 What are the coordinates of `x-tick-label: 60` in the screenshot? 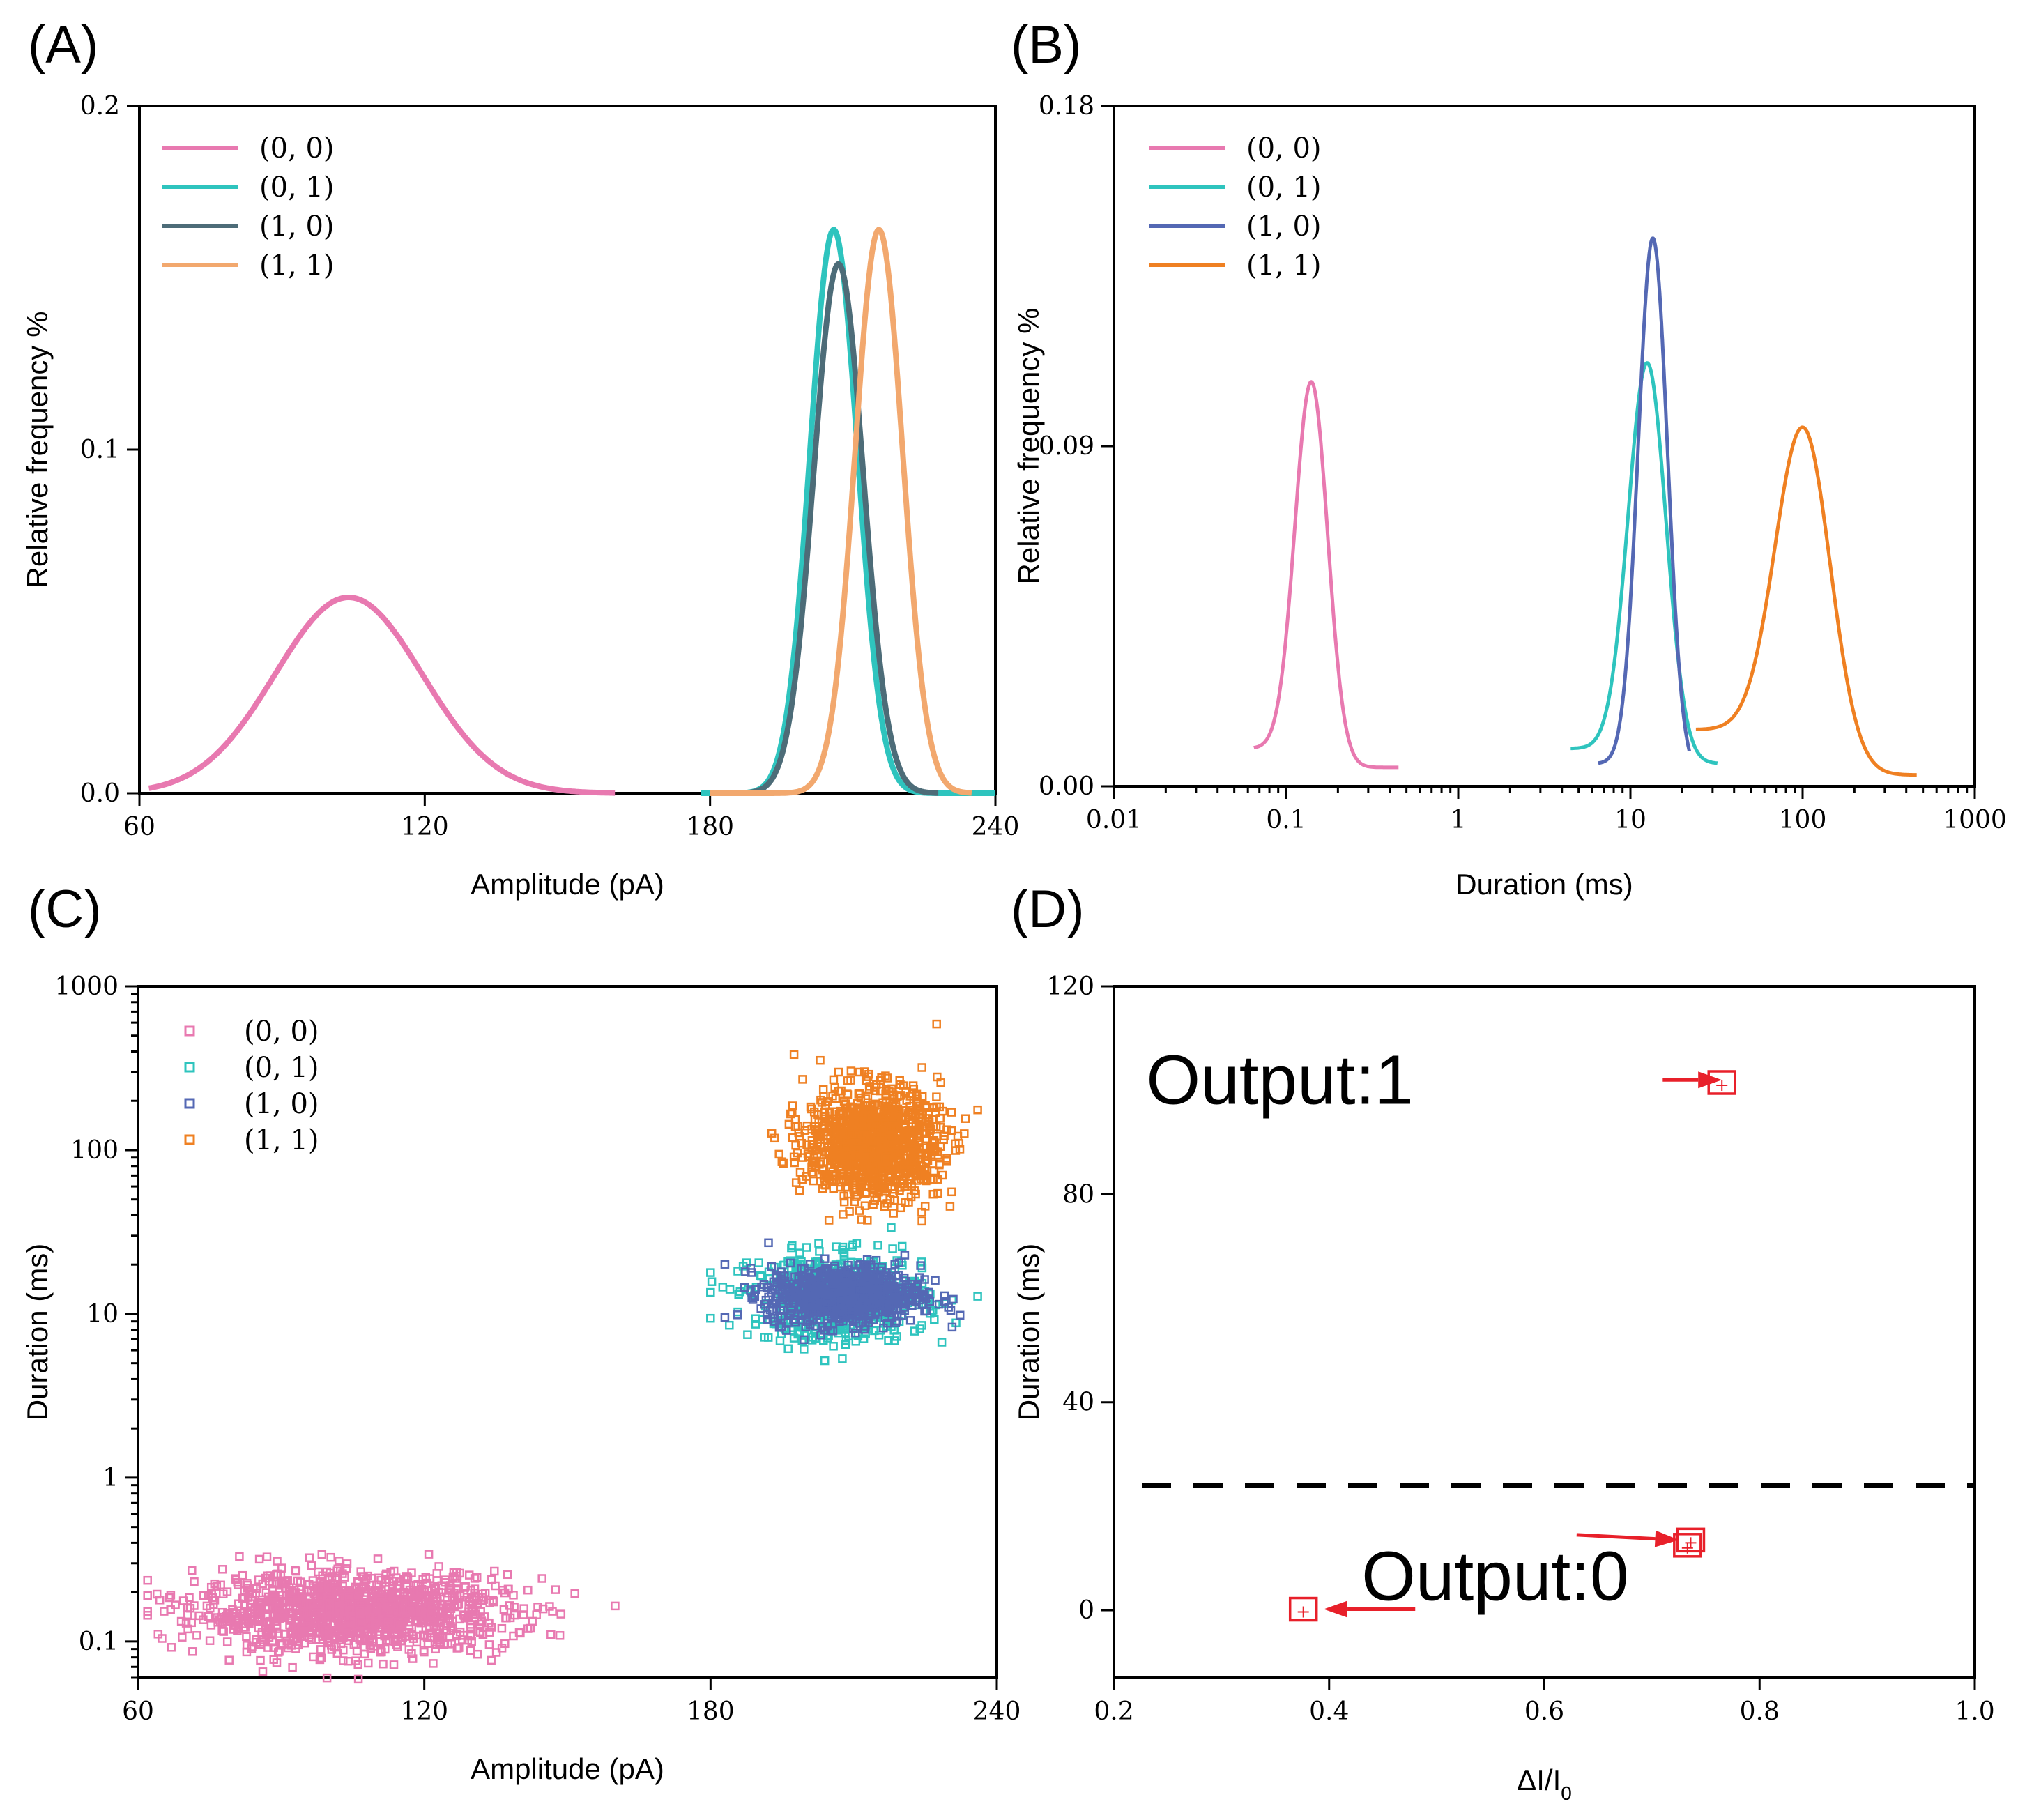 It's located at (139, 827).